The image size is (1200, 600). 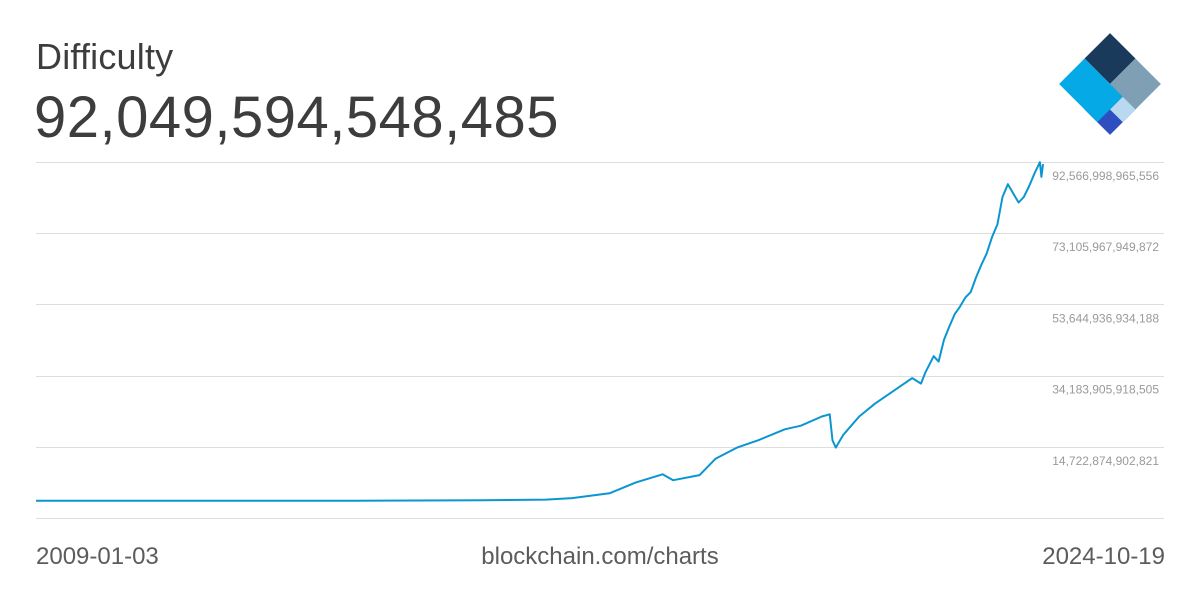 I want to click on y-tick-label: 73,105,967,949,872, so click(x=1105, y=247).